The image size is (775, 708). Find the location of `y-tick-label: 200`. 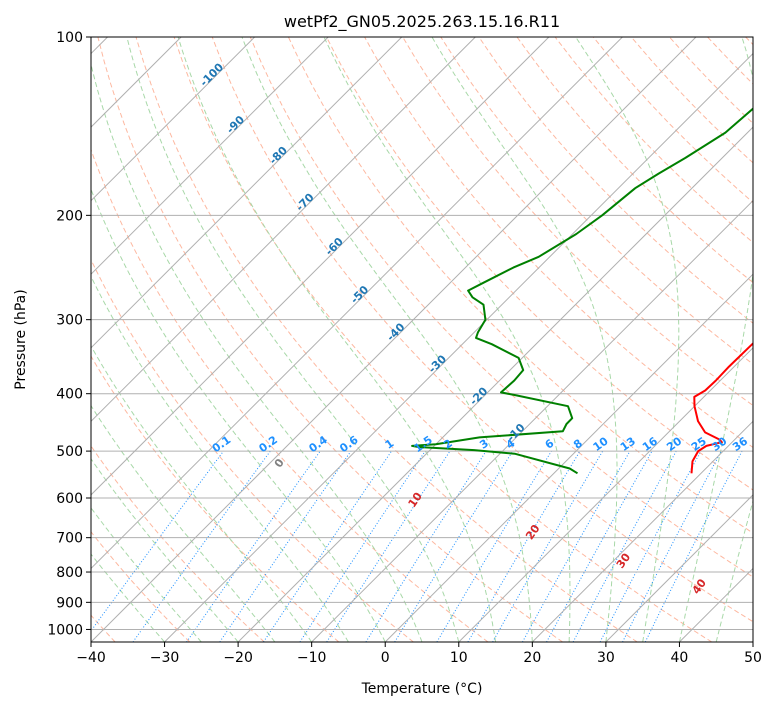

y-tick-label: 200 is located at coordinates (69, 216).